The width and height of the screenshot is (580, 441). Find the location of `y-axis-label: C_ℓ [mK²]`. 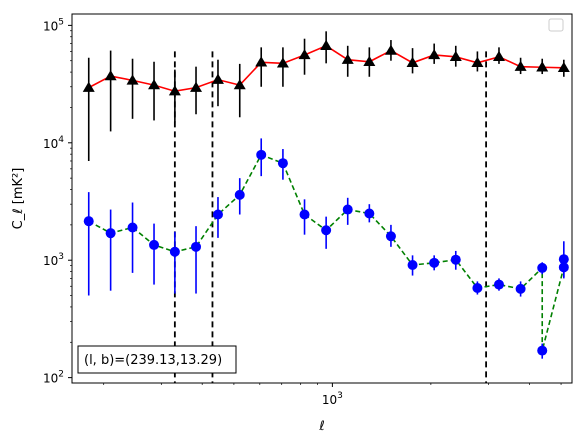

y-axis-label: C_ℓ [mK²] is located at coordinates (18, 199).